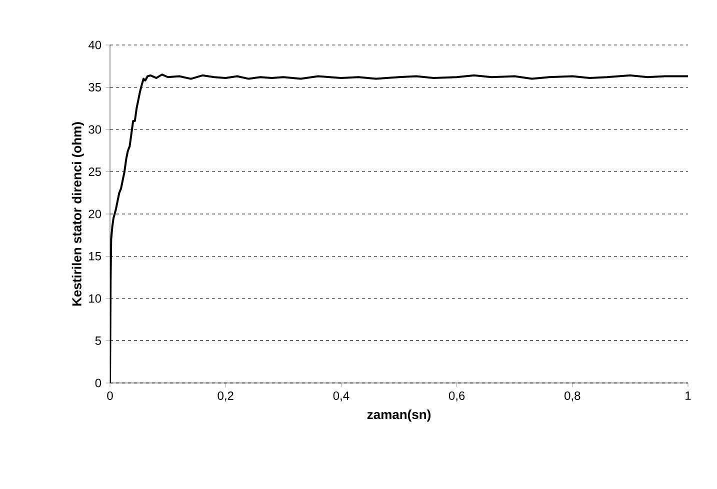 This screenshot has width=717, height=489. I want to click on y-tick-label: 10, so click(95, 298).